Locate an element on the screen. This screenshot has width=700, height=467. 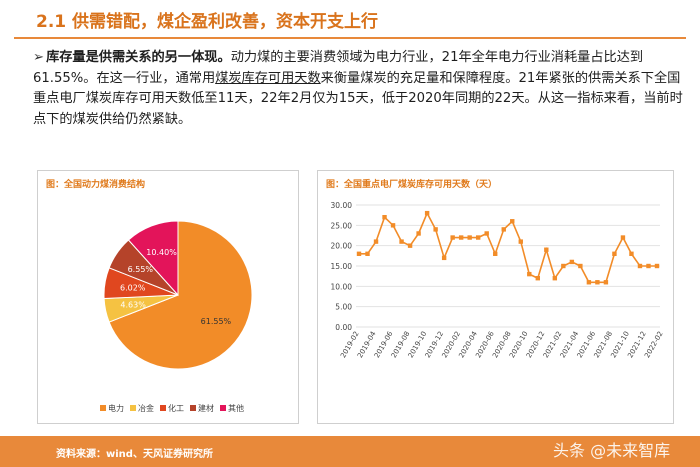
y-tick-label: 0.00 is located at coordinates (343, 327).